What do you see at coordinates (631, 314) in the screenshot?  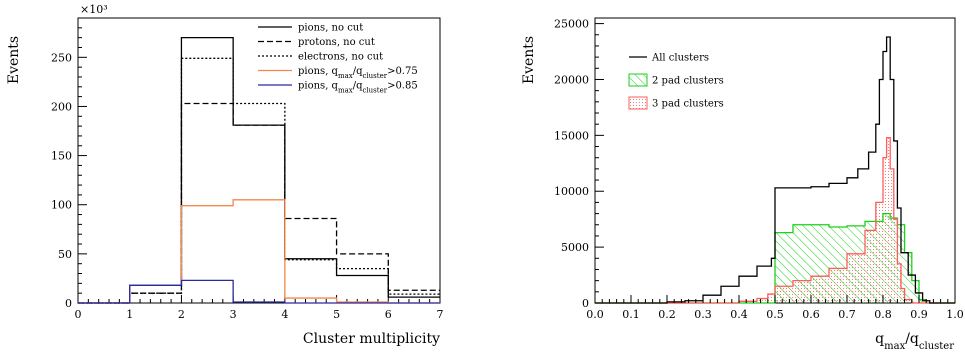 I see `right-x-tick-label: 0.1` at bounding box center [631, 314].